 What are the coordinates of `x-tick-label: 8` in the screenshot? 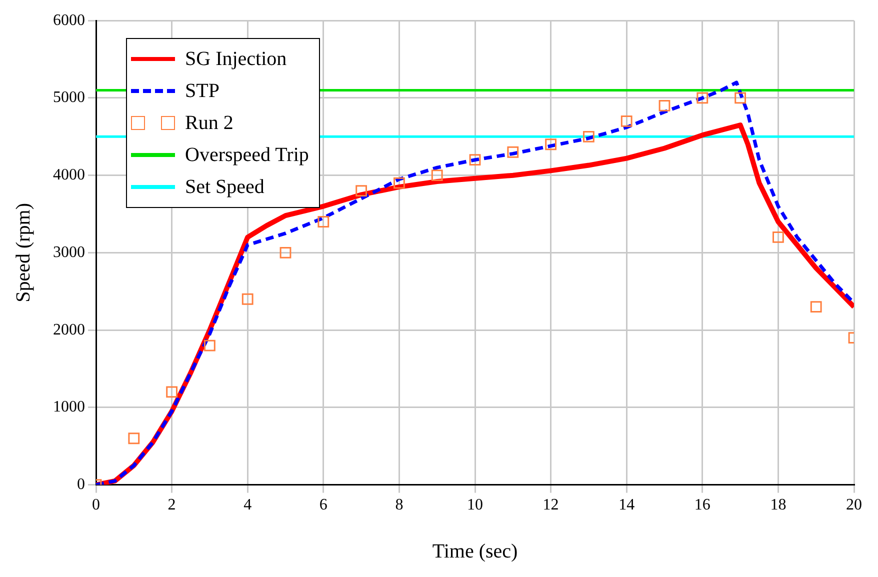 It's located at (399, 505).